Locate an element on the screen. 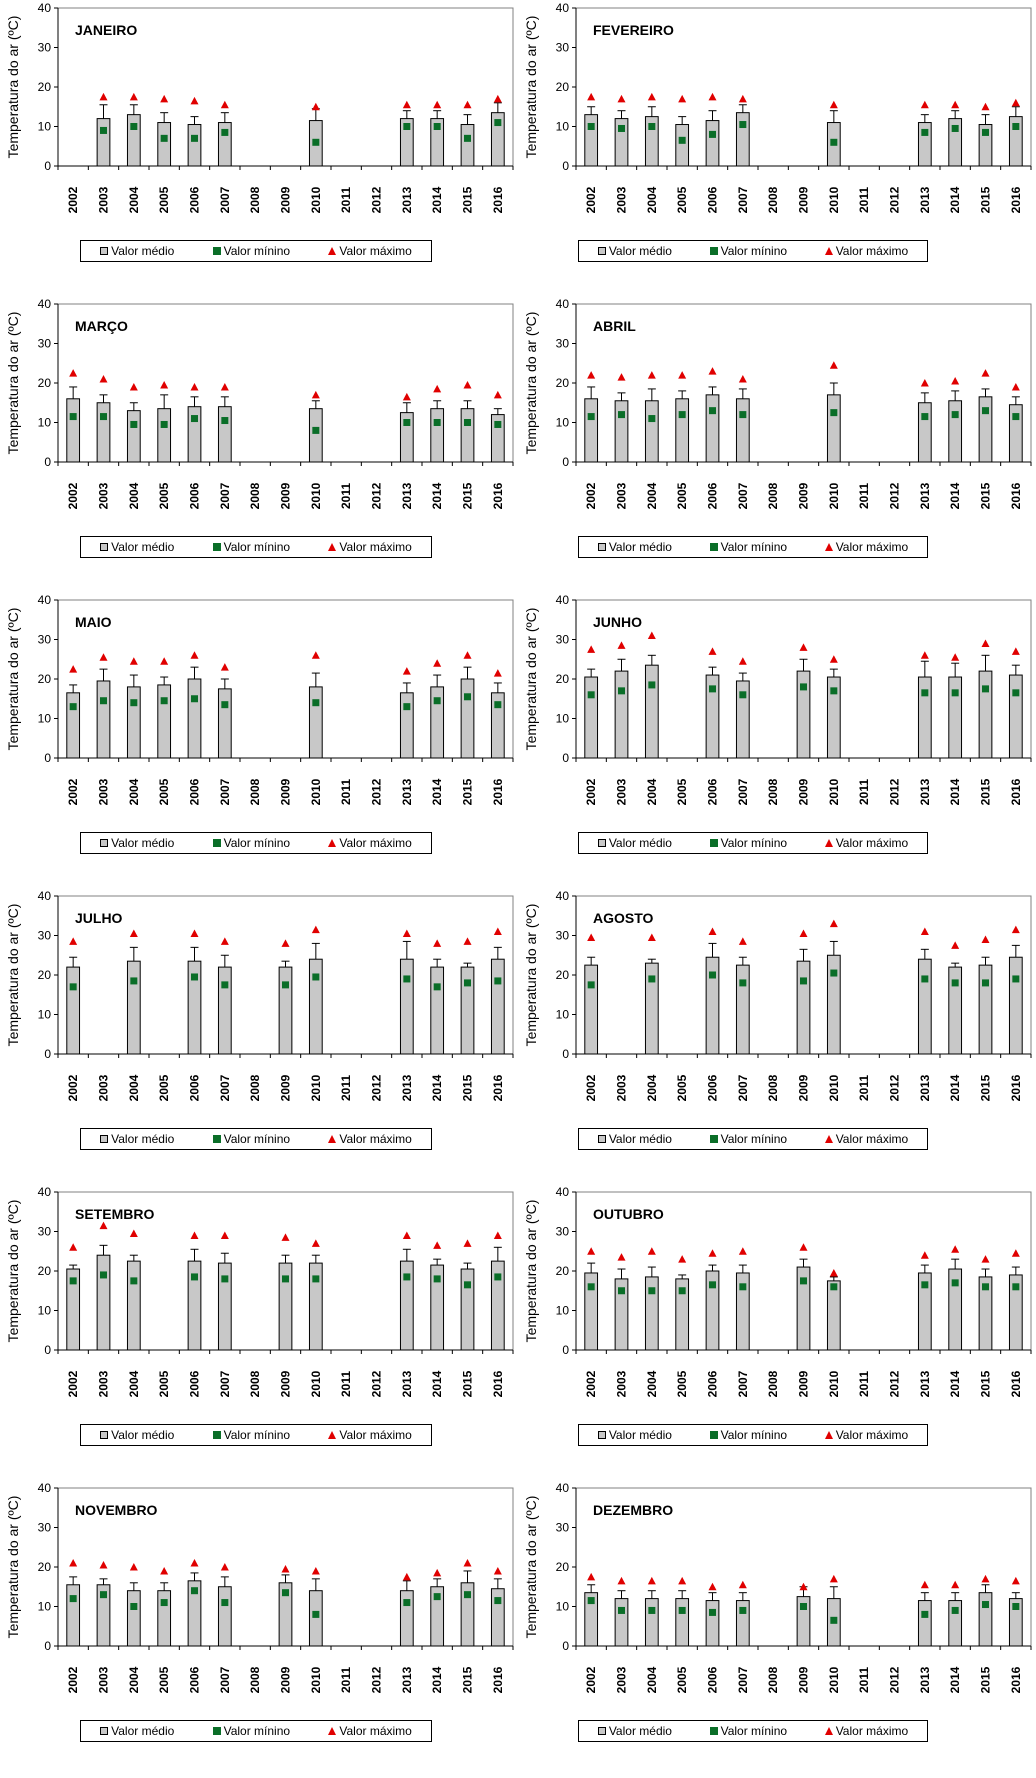  y-tick-label: 40 is located at coordinates (45, 8).